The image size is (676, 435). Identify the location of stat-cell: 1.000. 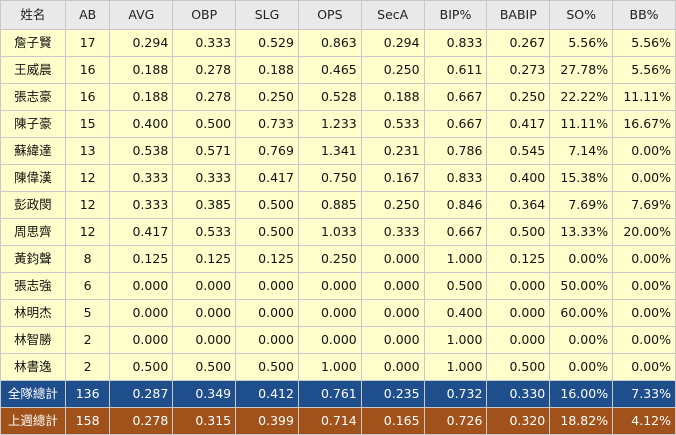
(455, 340).